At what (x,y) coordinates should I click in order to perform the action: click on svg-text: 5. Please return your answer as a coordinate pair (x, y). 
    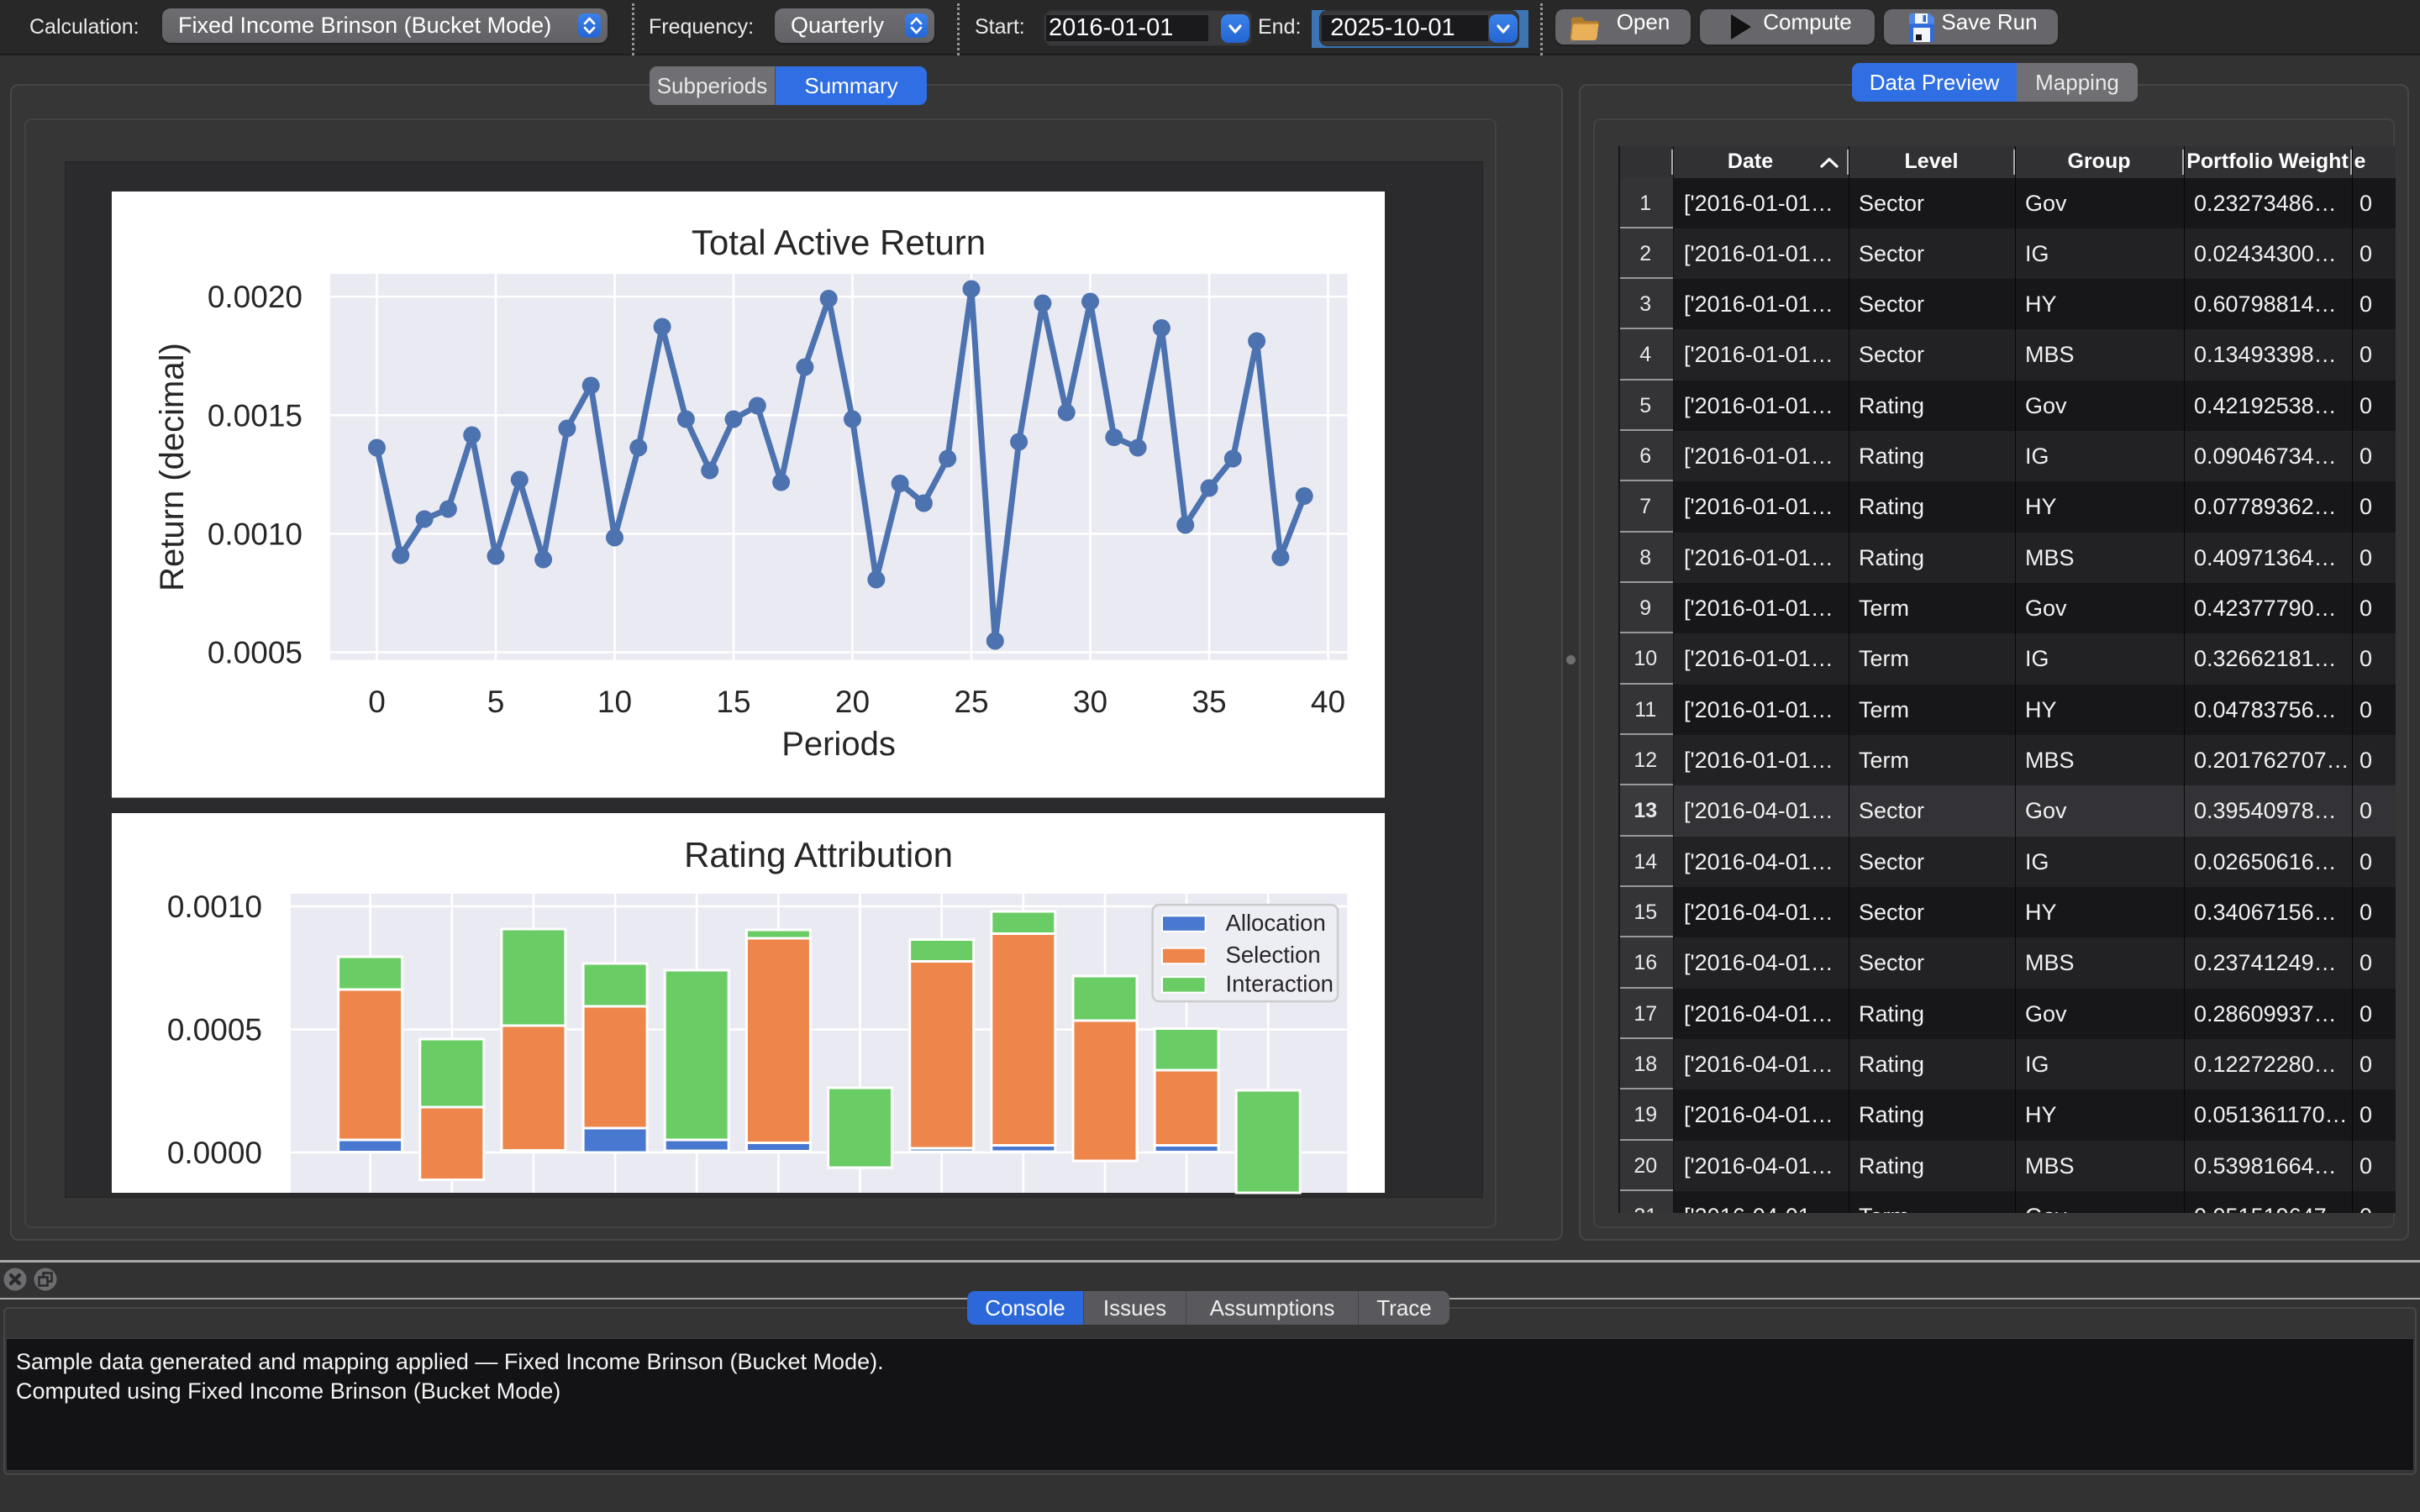
    Looking at the image, I should click on (496, 702).